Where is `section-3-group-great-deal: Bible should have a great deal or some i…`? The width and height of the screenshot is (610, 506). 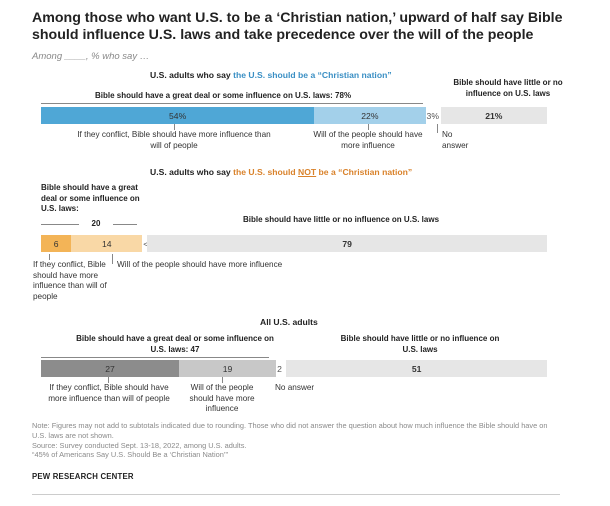
section-3-group-great-deal: Bible should have a great deal or some i… is located at coordinates (175, 344).